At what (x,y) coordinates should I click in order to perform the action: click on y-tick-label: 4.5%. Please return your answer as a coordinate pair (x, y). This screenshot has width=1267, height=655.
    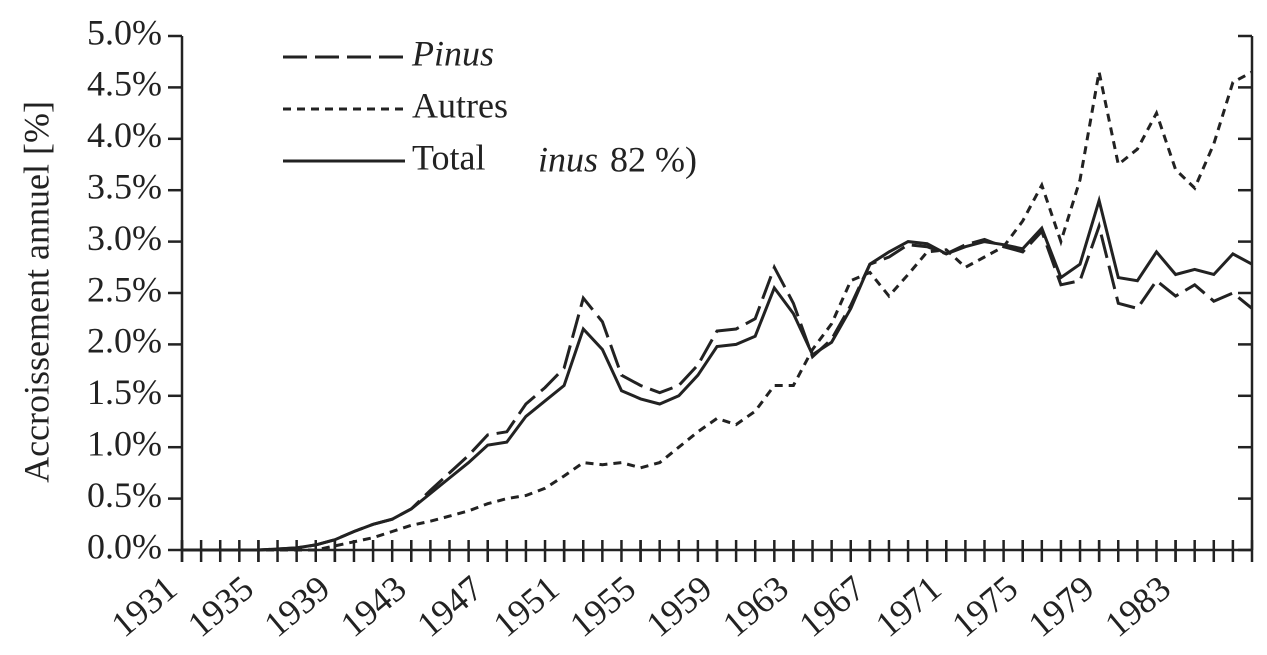
    Looking at the image, I should click on (124, 84).